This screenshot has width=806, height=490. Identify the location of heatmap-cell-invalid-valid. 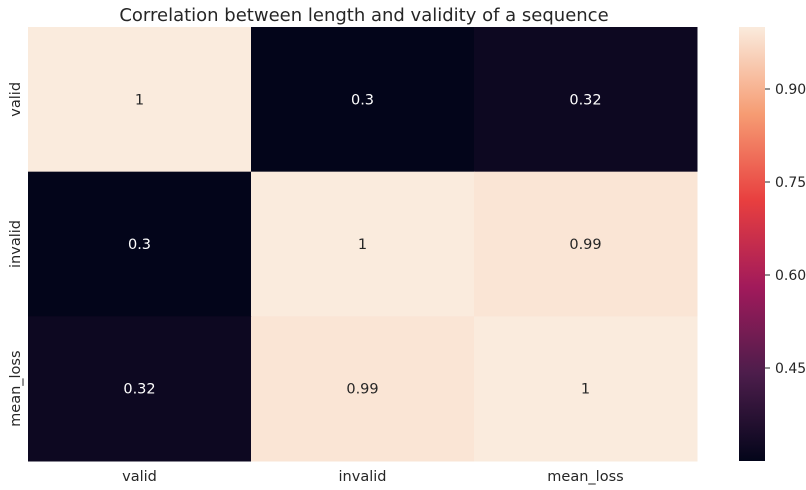
(140, 244).